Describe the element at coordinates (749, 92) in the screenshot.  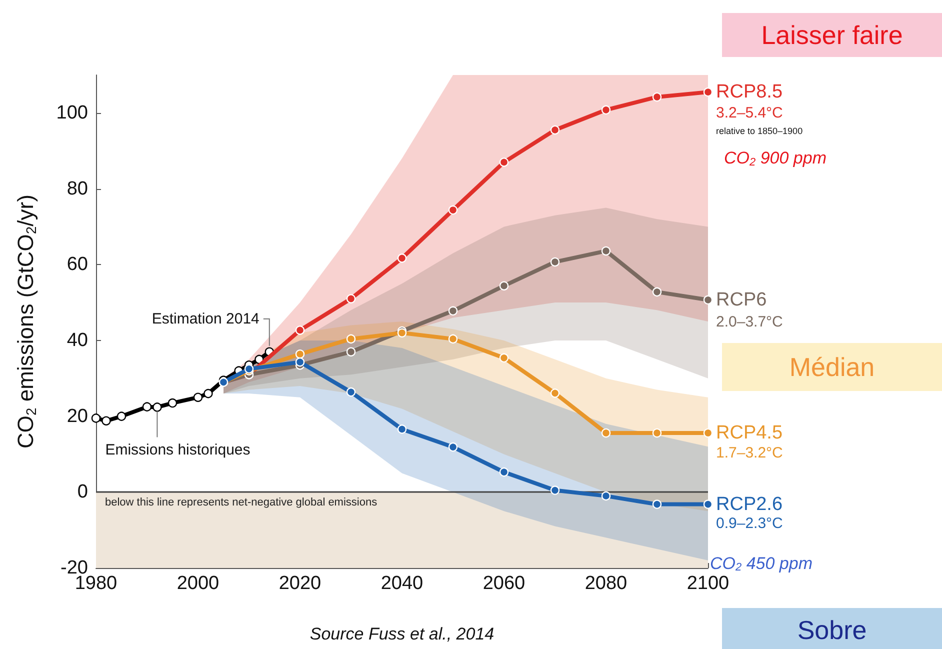
I see `series-label: RCP8.5` at that location.